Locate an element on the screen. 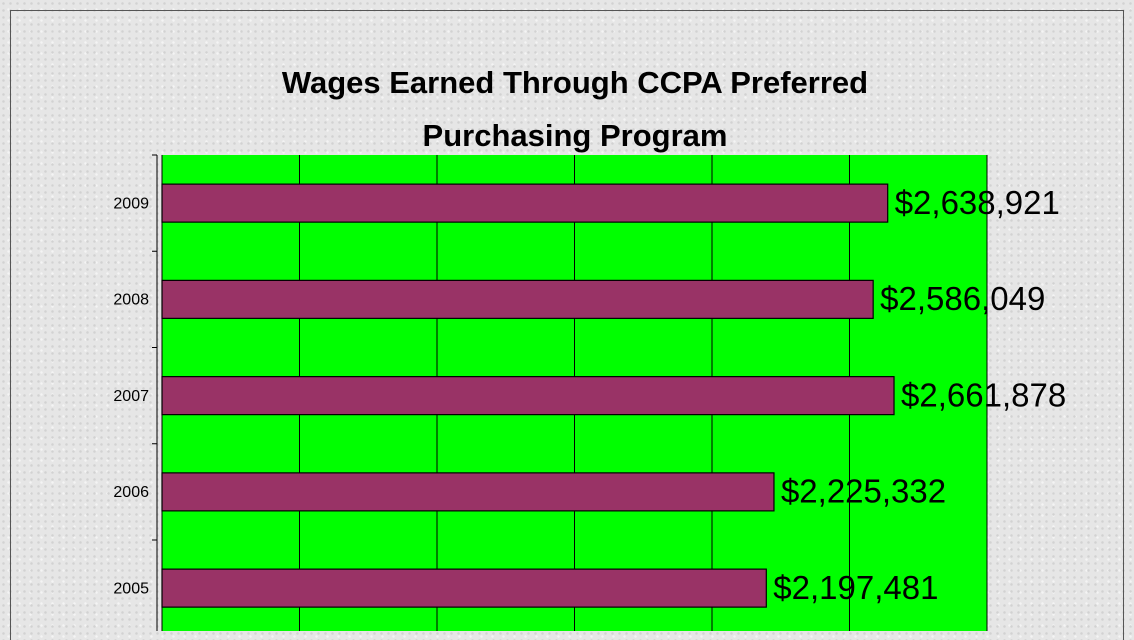 The image size is (1134, 640). data-label: $2,586,049 is located at coordinates (962, 298).